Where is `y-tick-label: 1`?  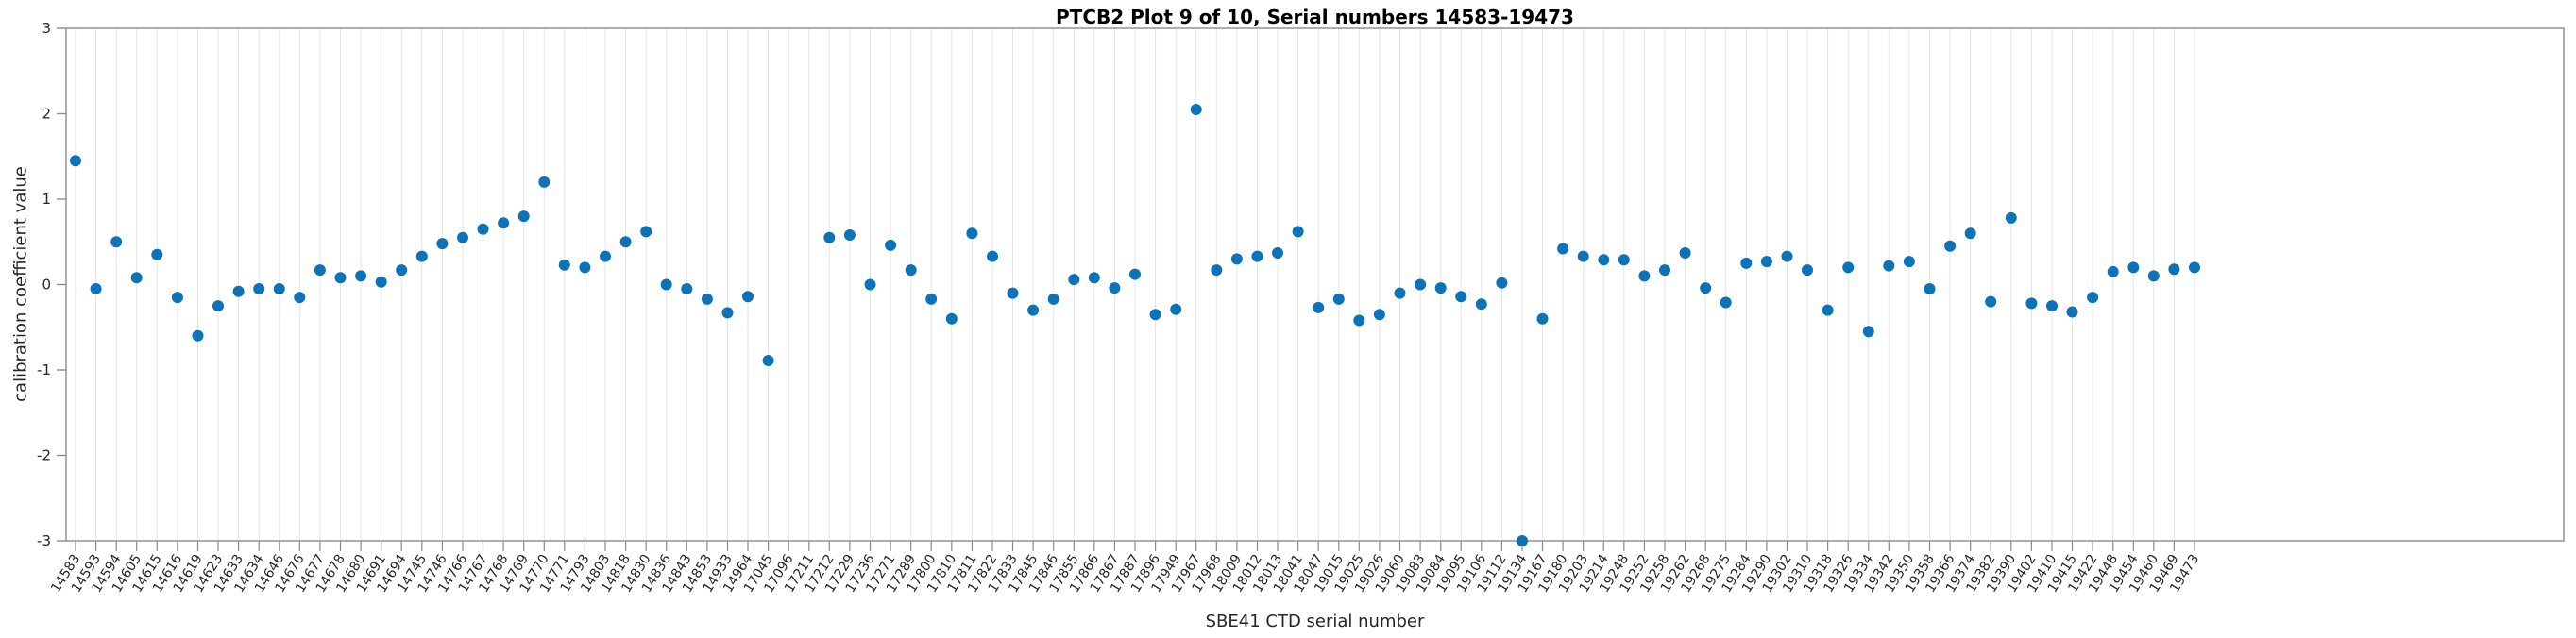 y-tick-label: 1 is located at coordinates (46, 199).